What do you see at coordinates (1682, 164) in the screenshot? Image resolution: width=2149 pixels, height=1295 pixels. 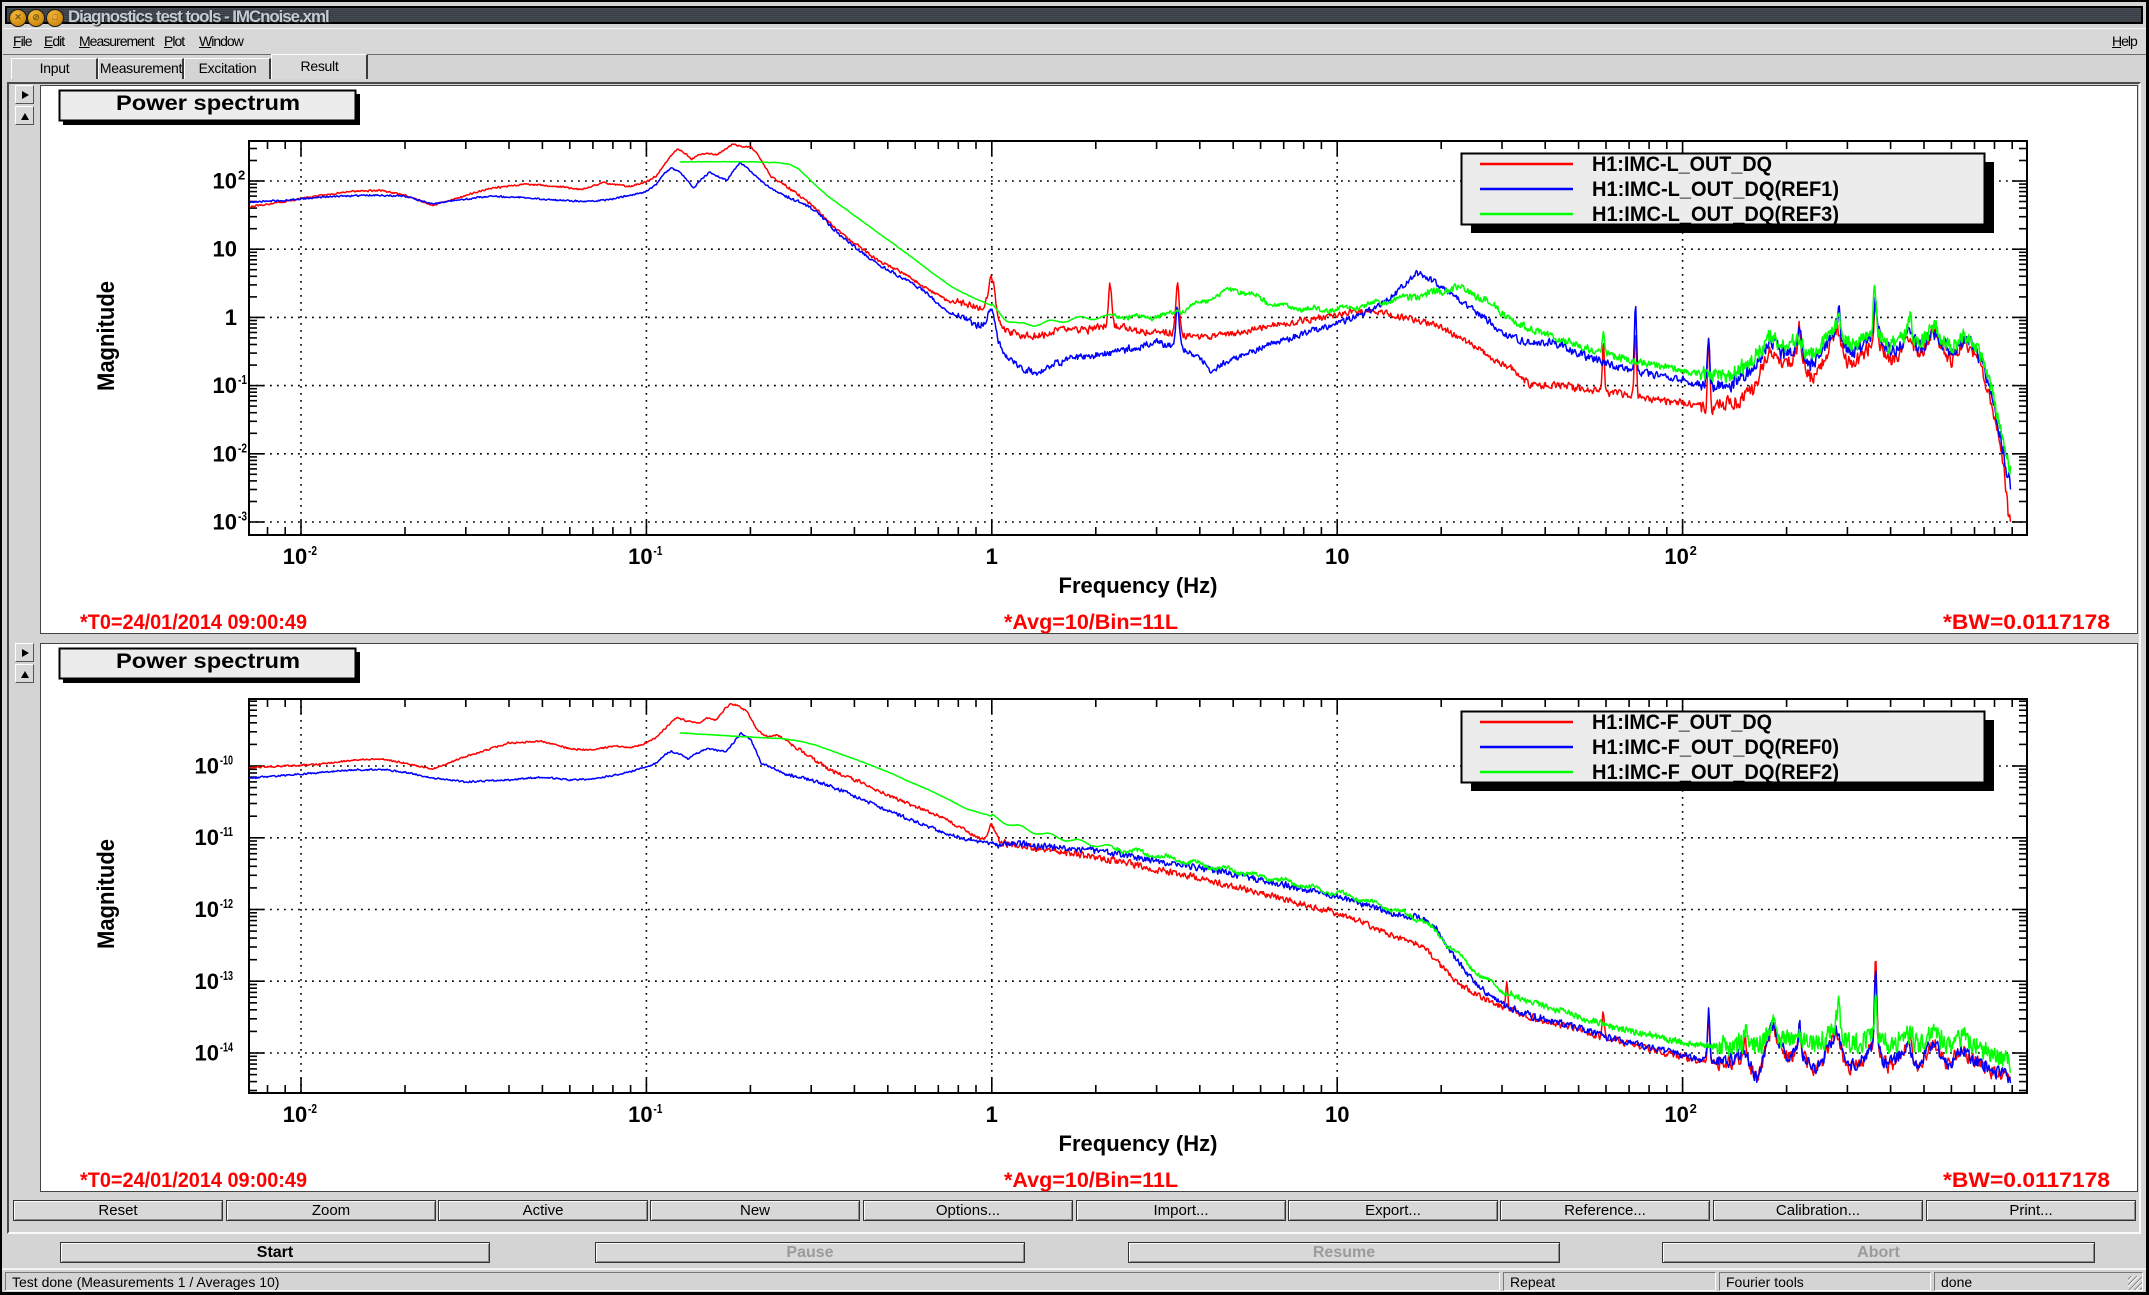 I see `svg-text: H1:IMC-L_OUT_DQ` at bounding box center [1682, 164].